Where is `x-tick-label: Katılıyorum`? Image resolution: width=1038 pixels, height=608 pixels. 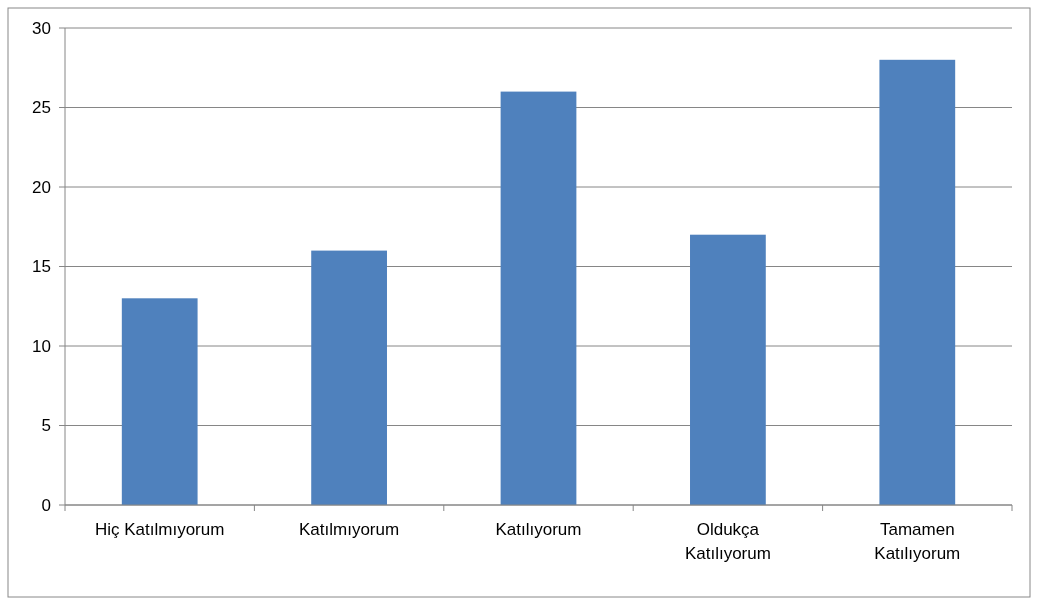 x-tick-label: Katılıyorum is located at coordinates (538, 529).